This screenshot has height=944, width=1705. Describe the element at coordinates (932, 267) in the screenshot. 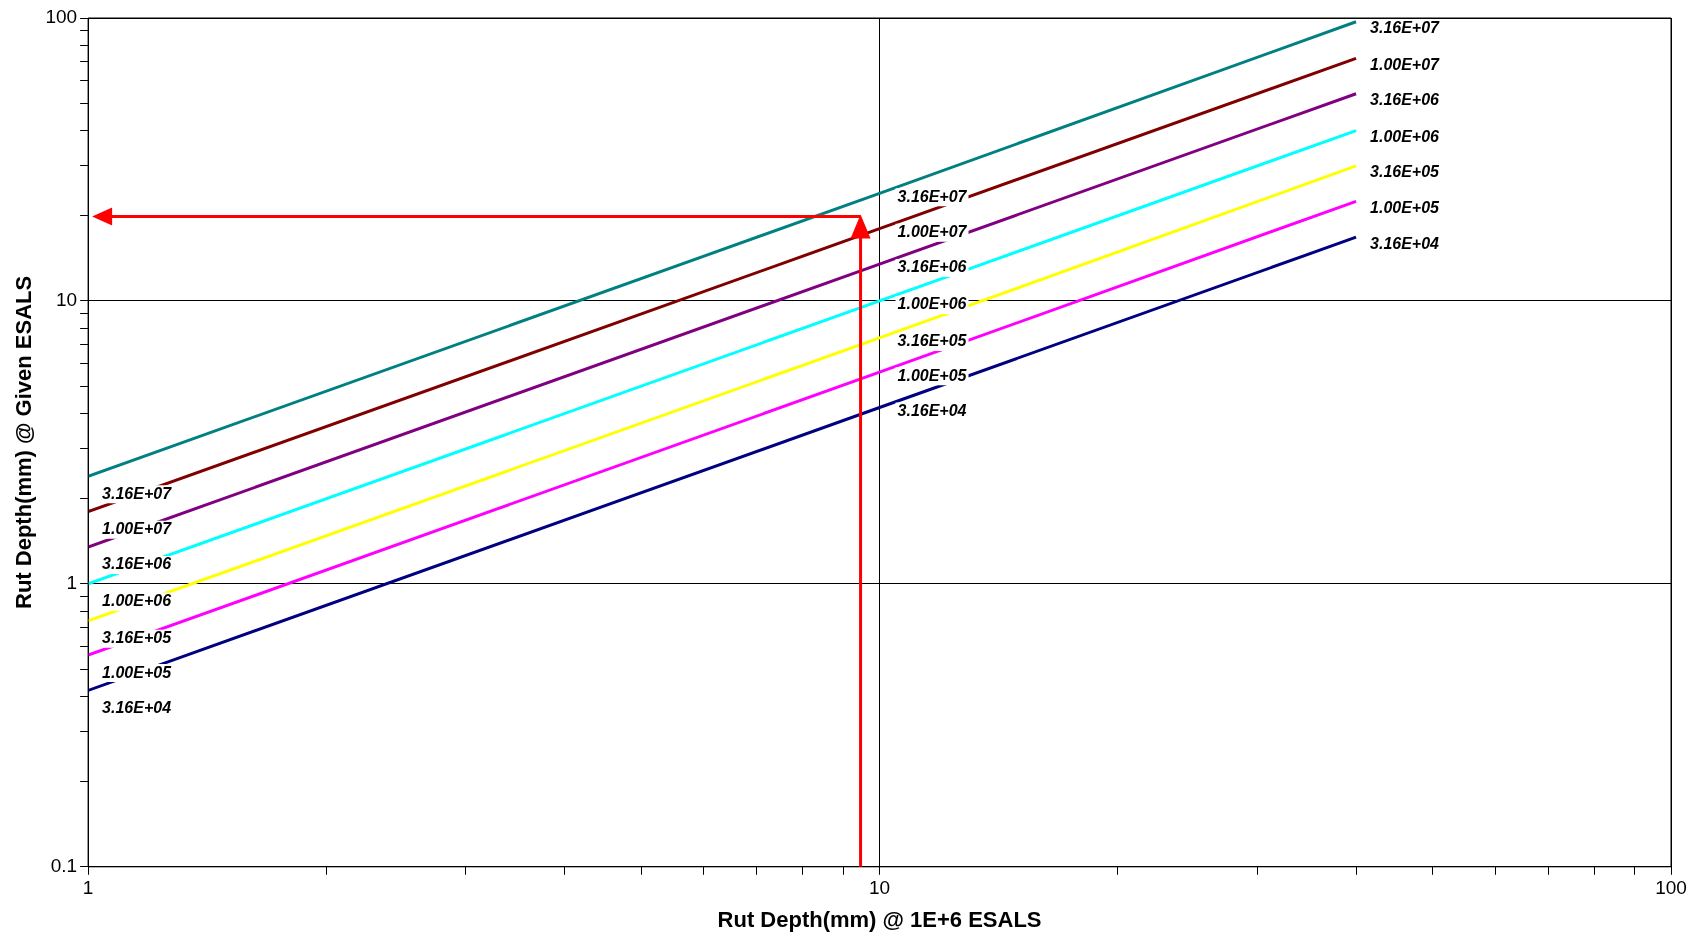

I see `series-label: 3.16E+06` at that location.